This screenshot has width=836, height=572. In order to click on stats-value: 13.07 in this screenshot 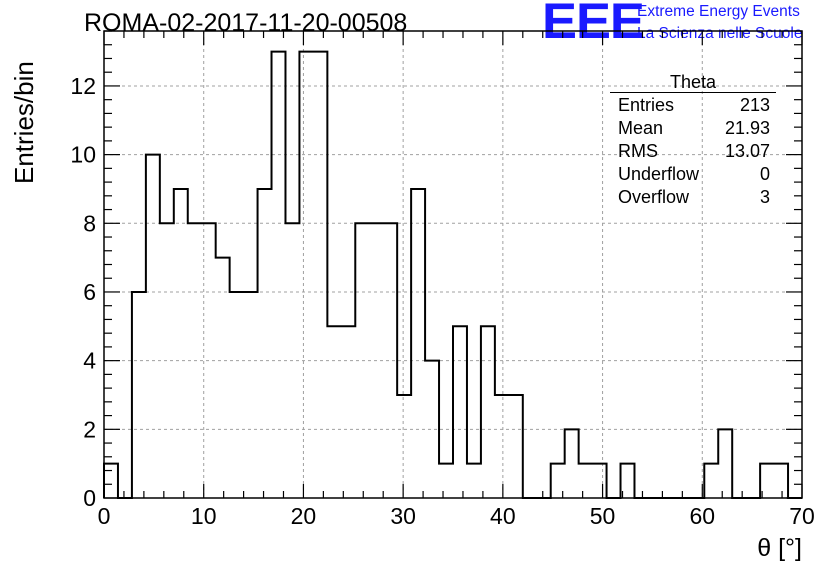, I will do `click(747, 151)`.